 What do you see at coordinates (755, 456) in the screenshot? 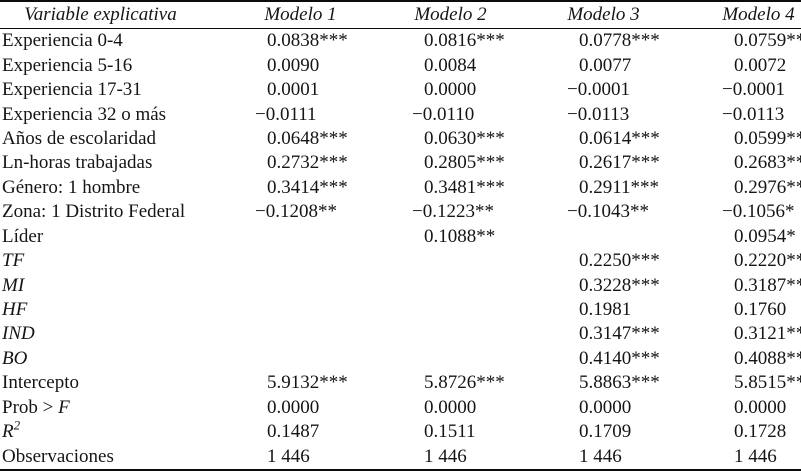
I see `coefficient-value: 1 446` at bounding box center [755, 456].